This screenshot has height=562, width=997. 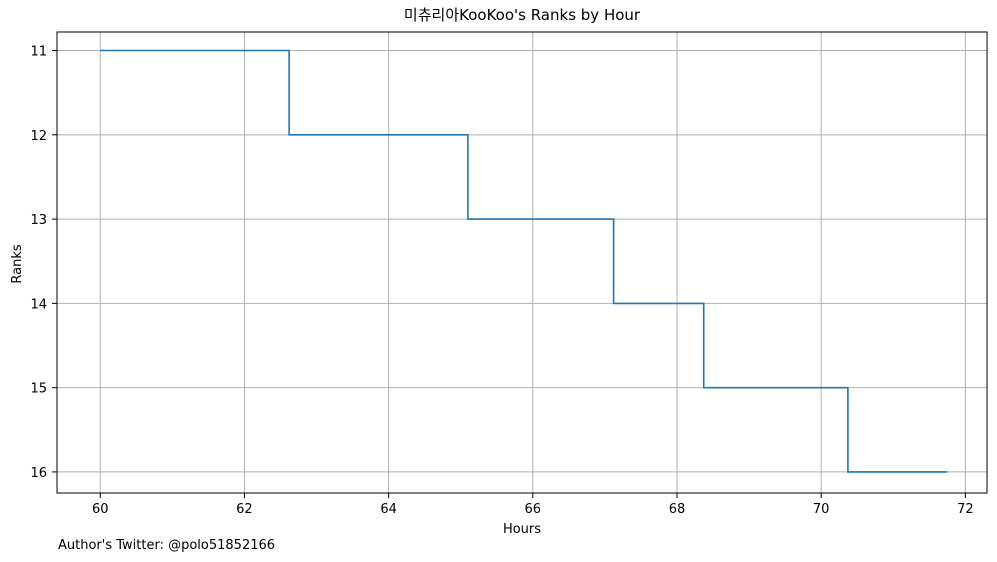 I want to click on x-tick-label: 62, so click(x=244, y=509).